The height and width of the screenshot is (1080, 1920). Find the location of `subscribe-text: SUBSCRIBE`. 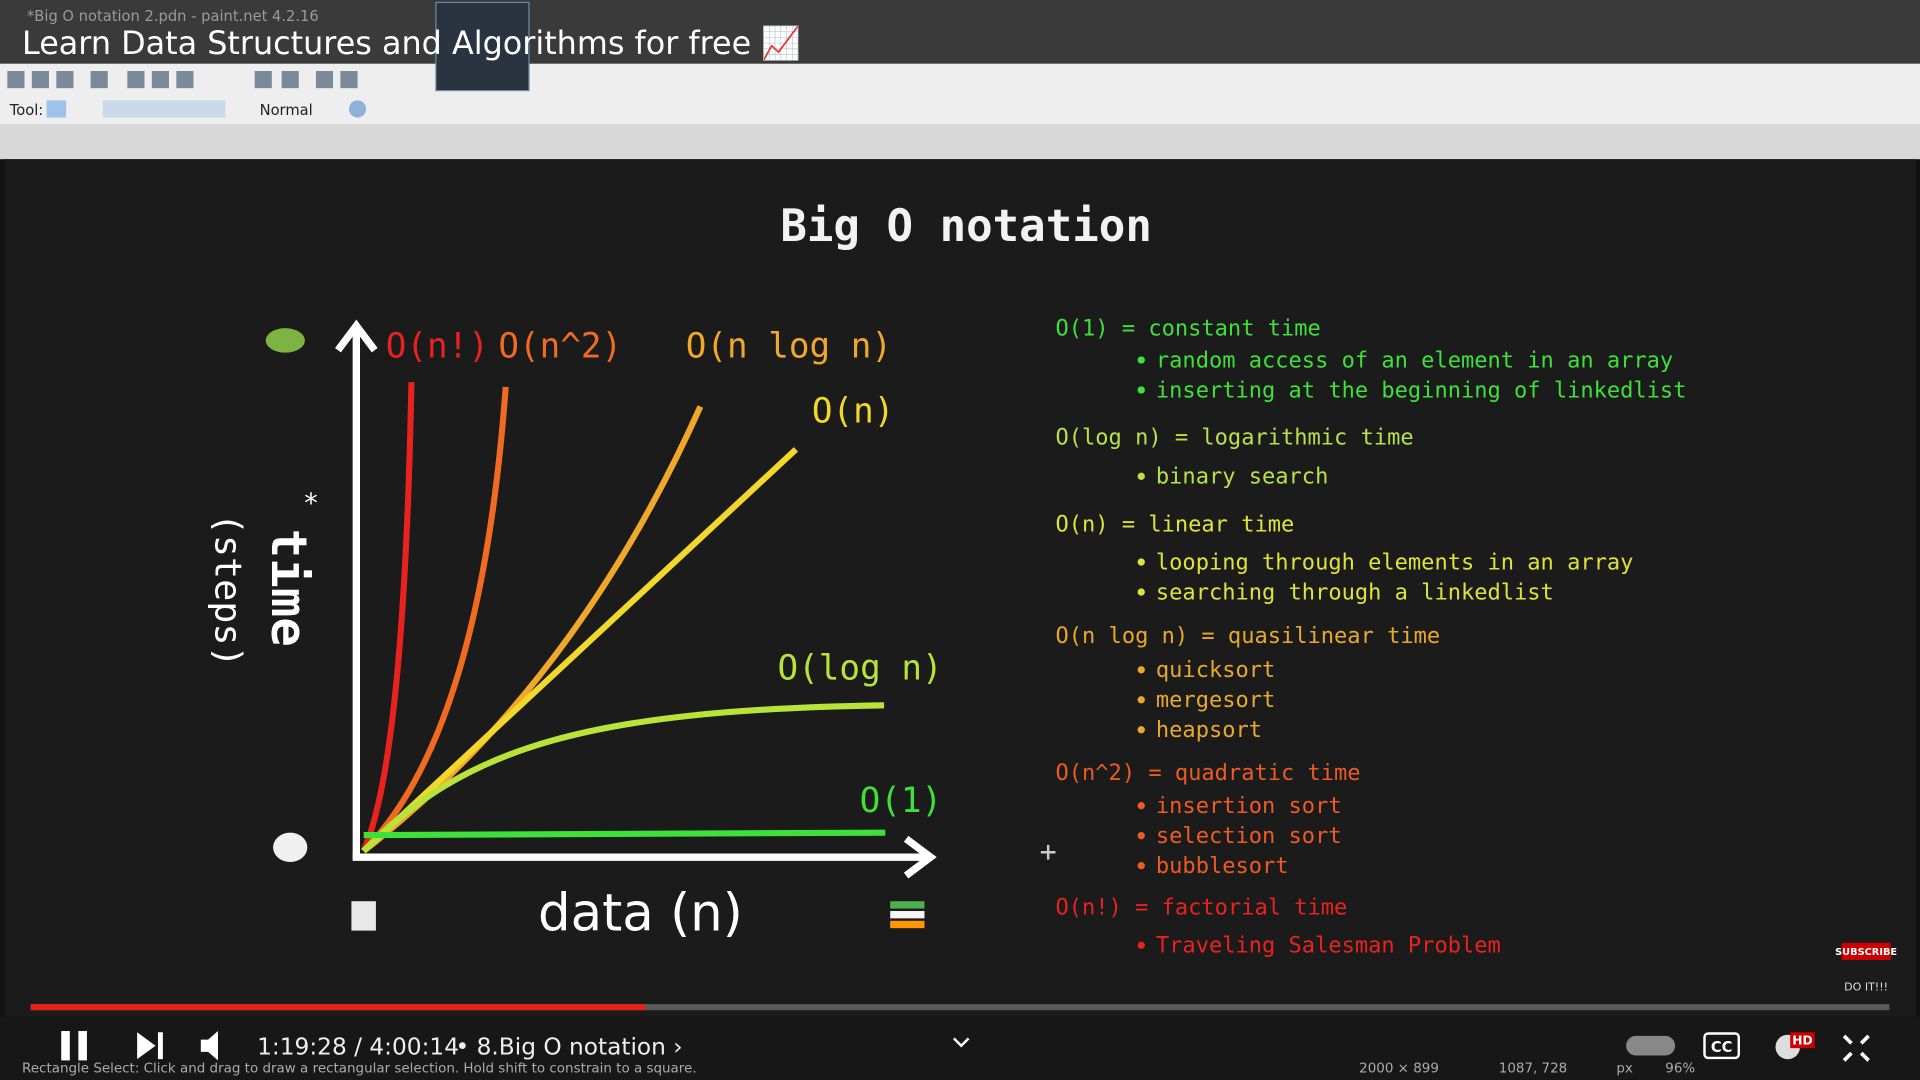

subscribe-text: SUBSCRIBE is located at coordinates (1866, 952).